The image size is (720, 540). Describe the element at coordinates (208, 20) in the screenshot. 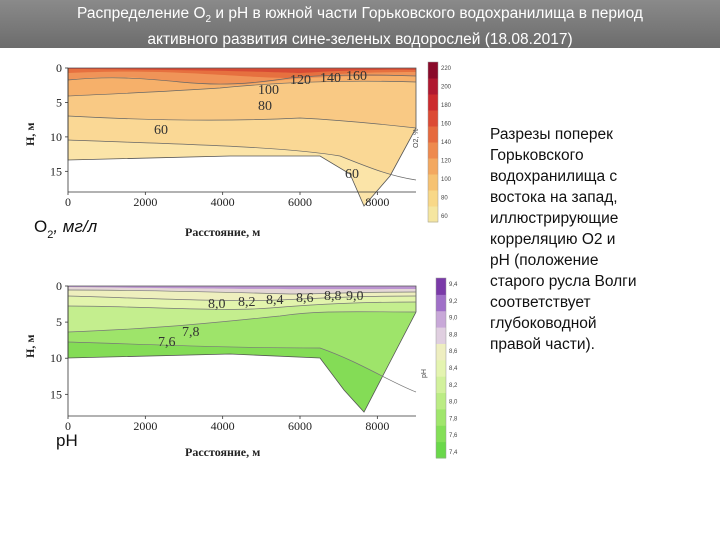

I see `title-sub: 2` at that location.